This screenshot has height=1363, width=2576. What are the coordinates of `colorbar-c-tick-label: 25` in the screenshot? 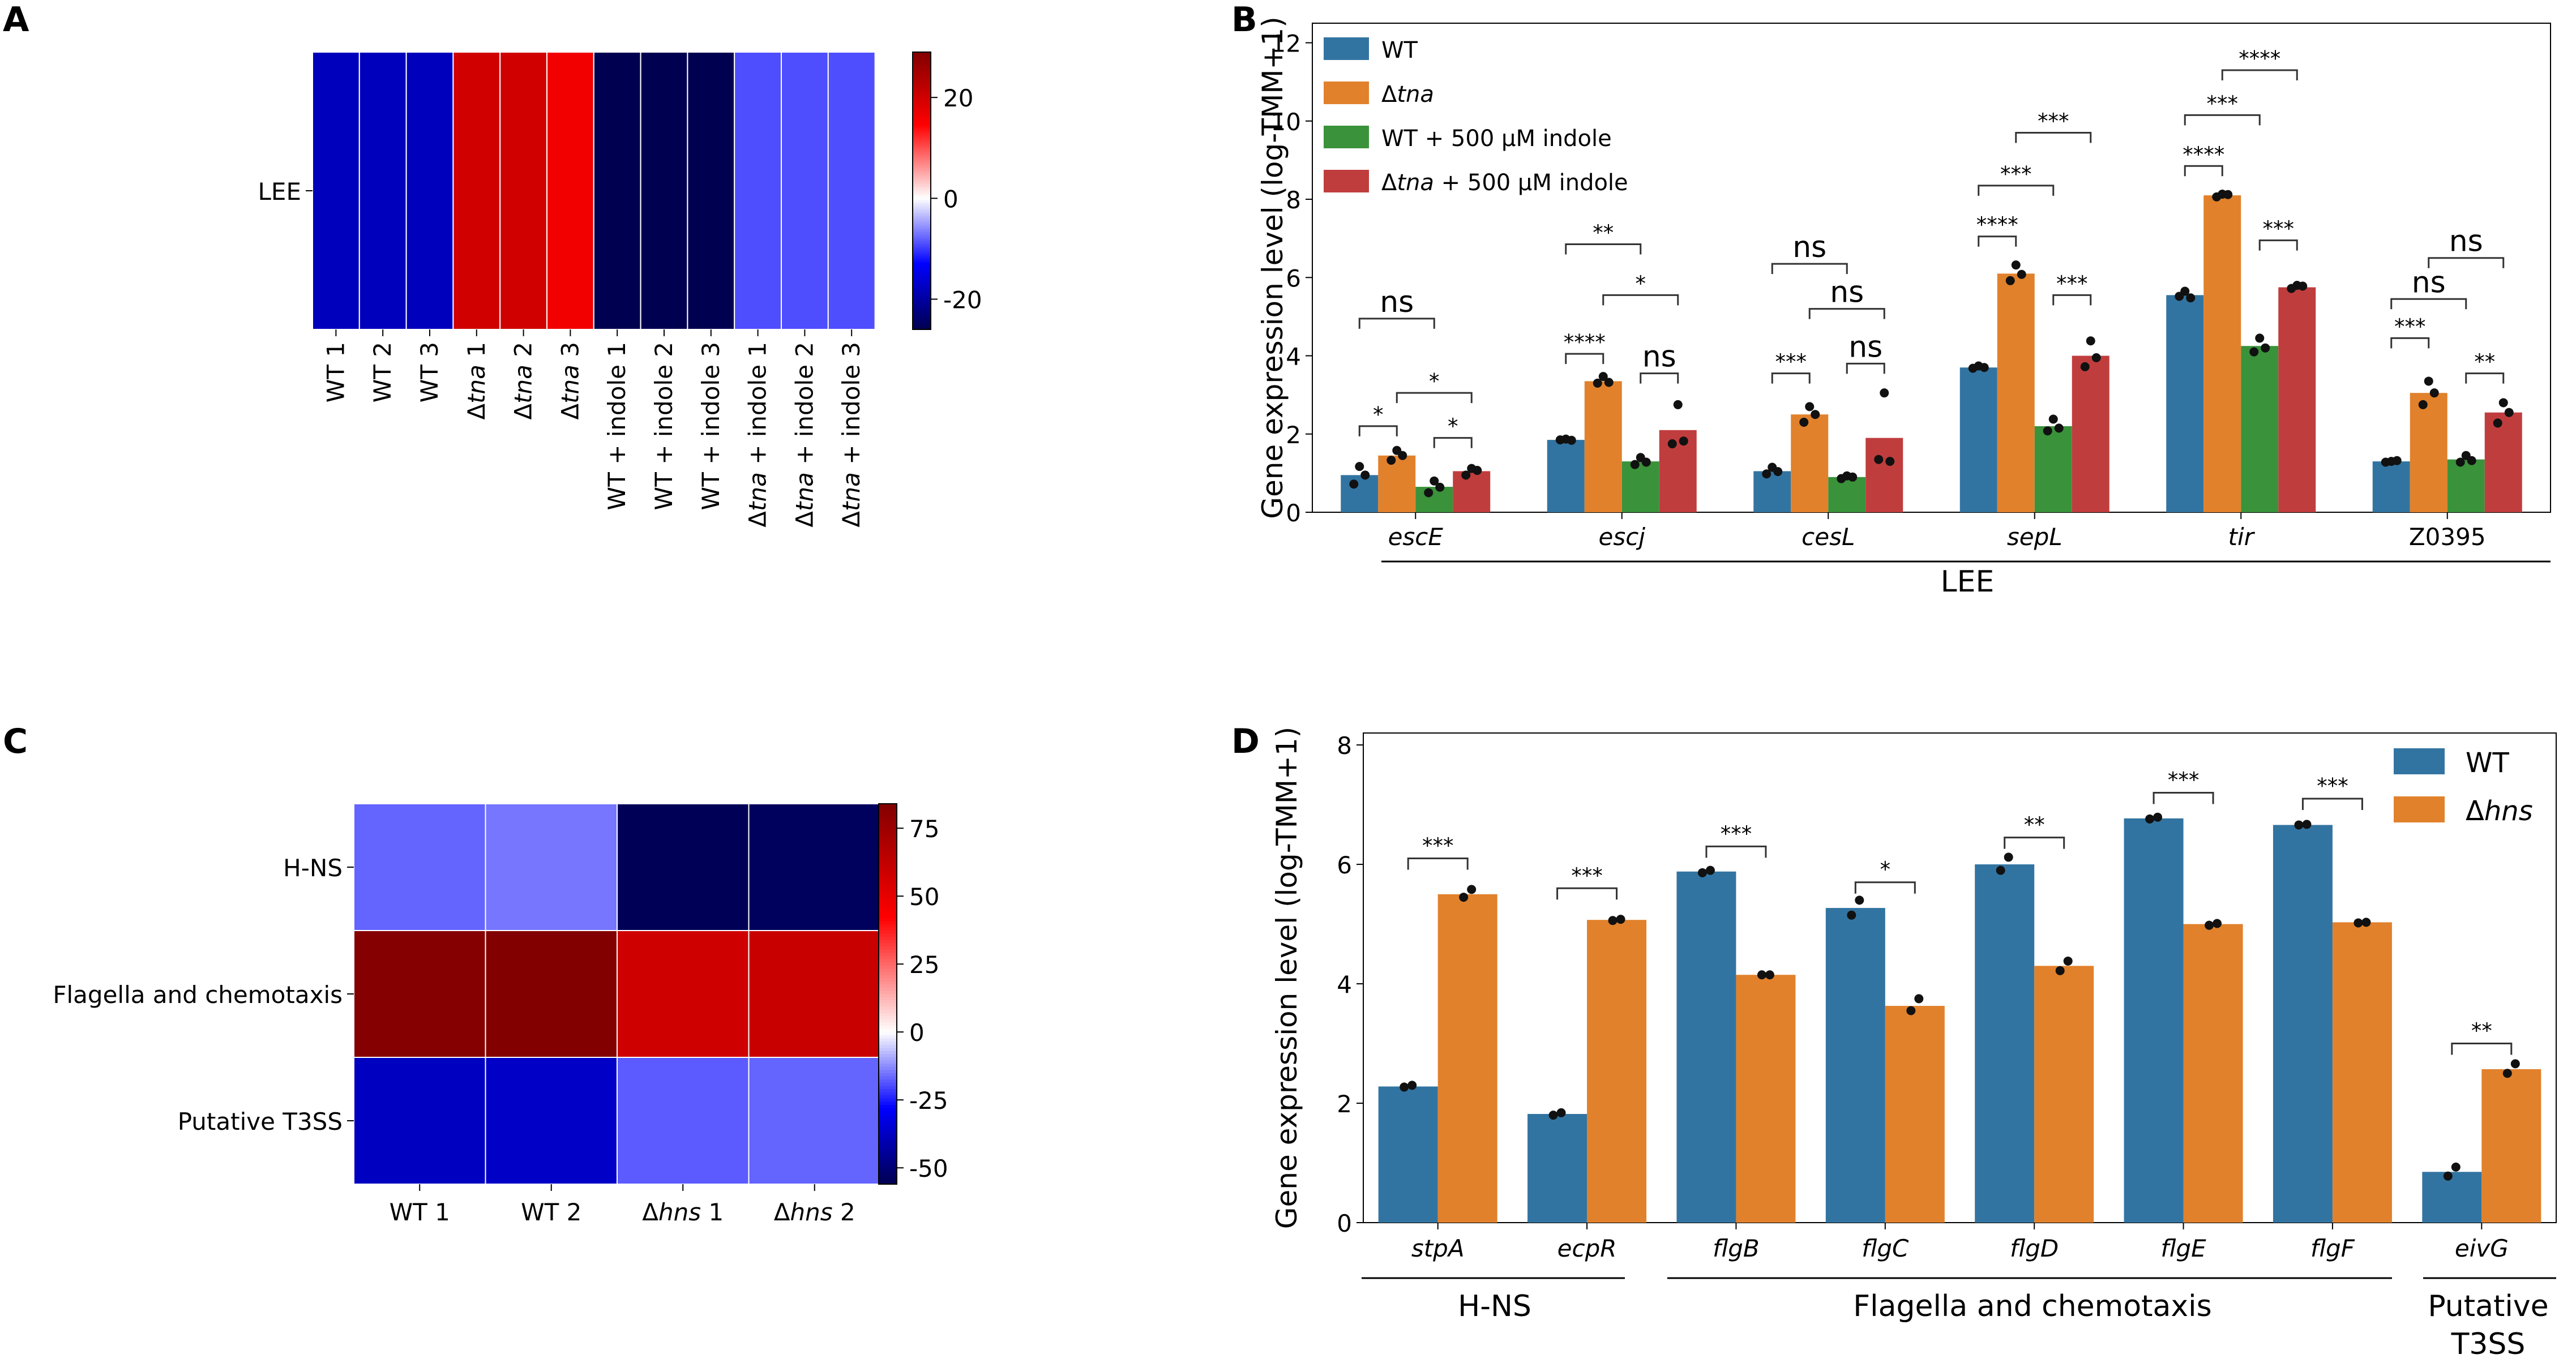 It's located at (924, 965).